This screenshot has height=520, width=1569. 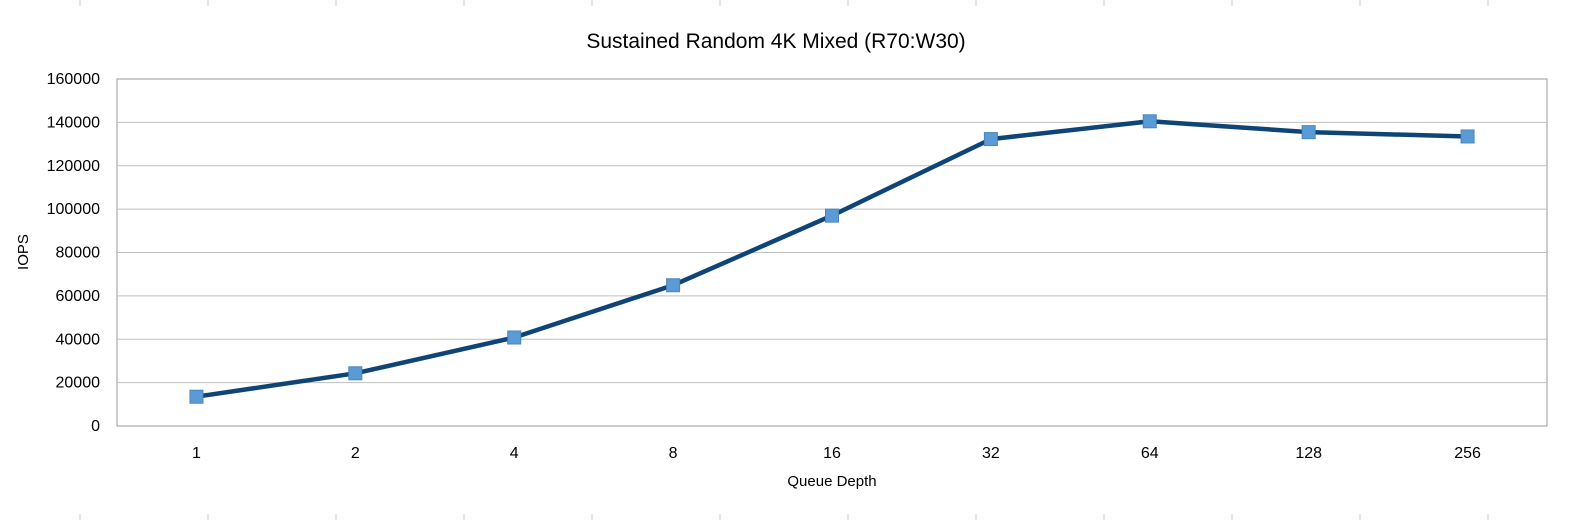 I want to click on y-tick-label: 60000, so click(x=78, y=296).